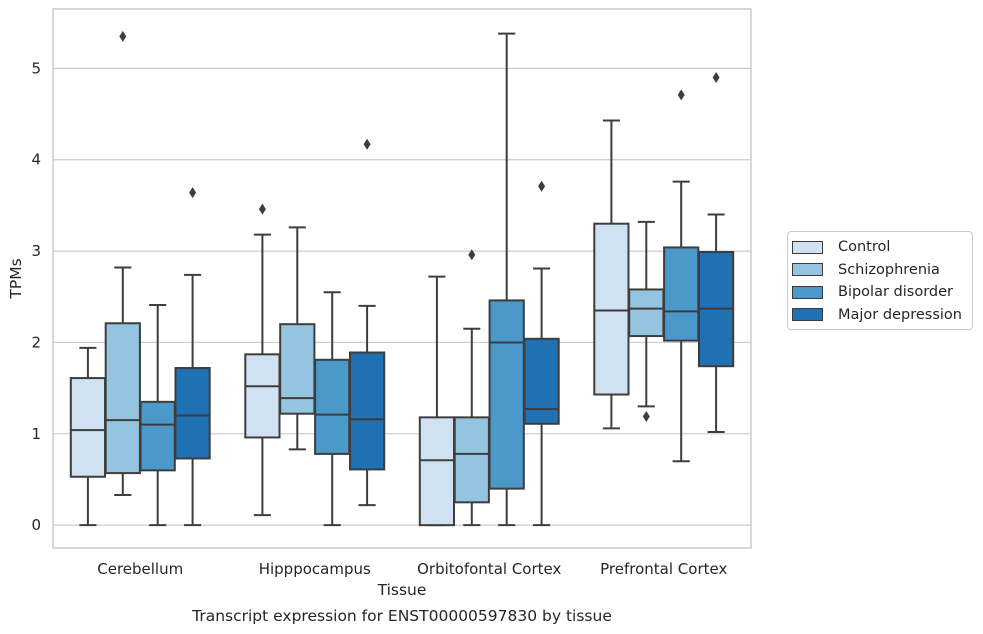 The width and height of the screenshot is (983, 634). Describe the element at coordinates (663, 569) in the screenshot. I see `x-tick-label: Prefrontal Cortex` at that location.